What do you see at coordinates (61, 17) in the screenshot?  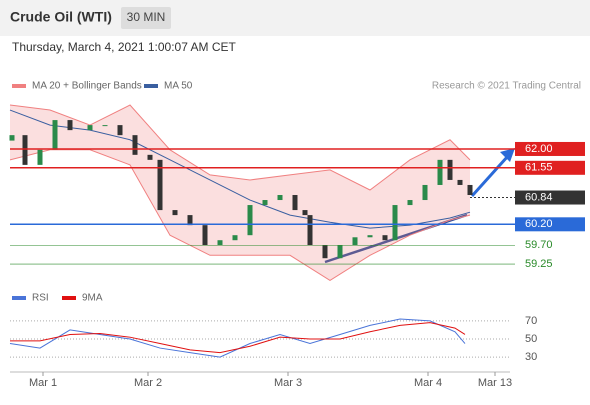 I see `title: Crude Oil (WTI)` at bounding box center [61, 17].